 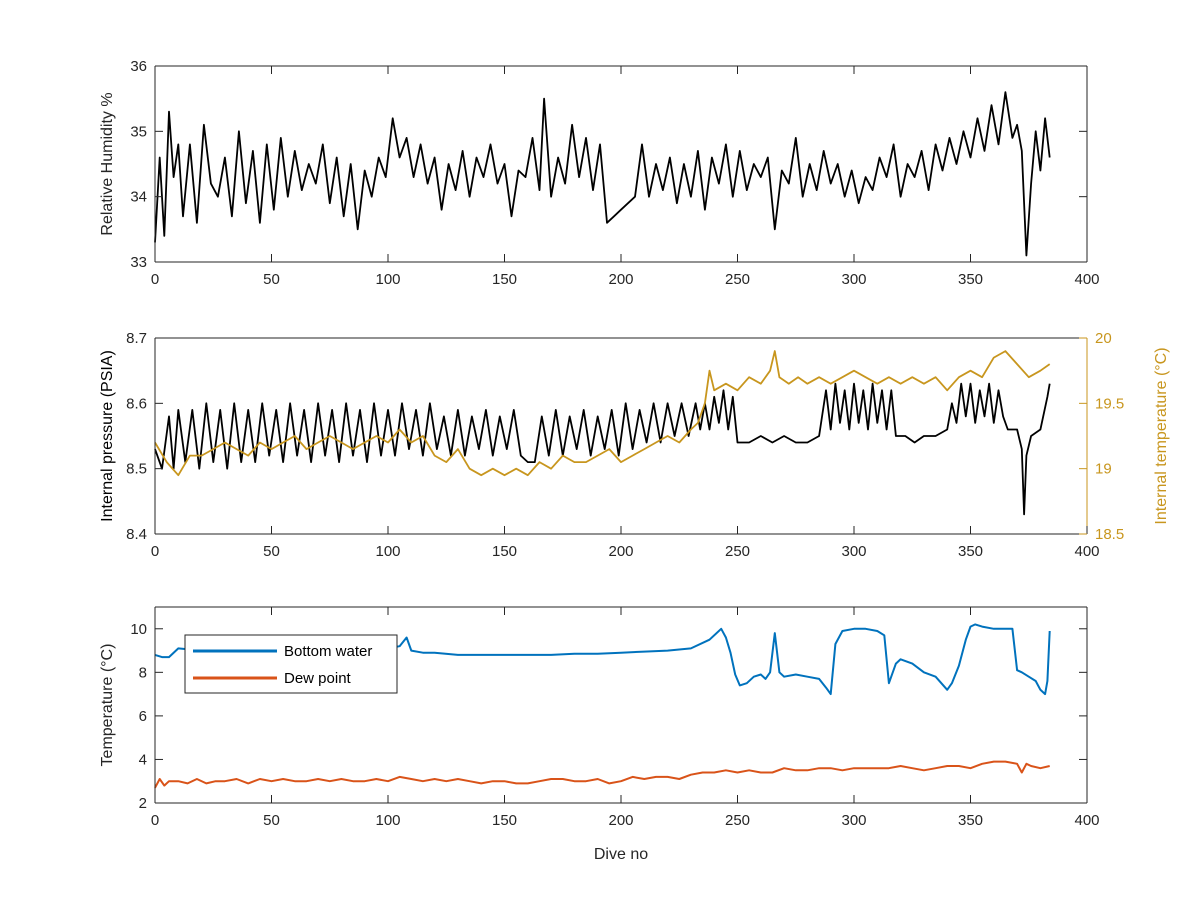 I want to click on x-axis-label: Dive no, so click(x=621, y=854).